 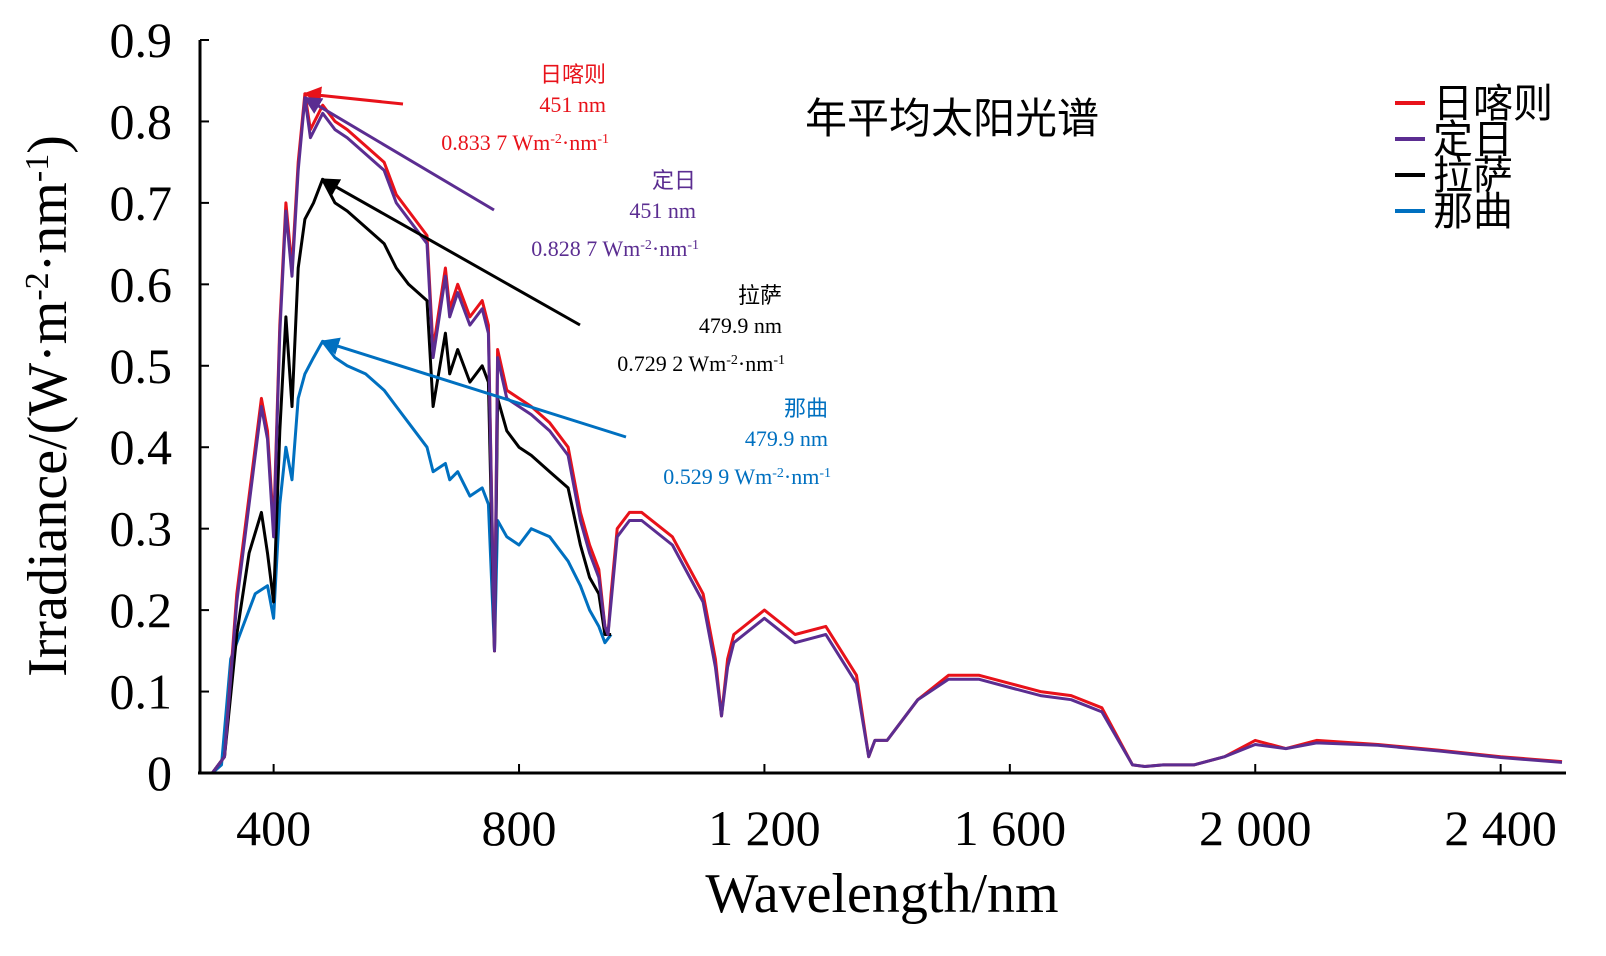 What do you see at coordinates (1010, 828) in the screenshot?
I see `x-tick-label: 1 600` at bounding box center [1010, 828].